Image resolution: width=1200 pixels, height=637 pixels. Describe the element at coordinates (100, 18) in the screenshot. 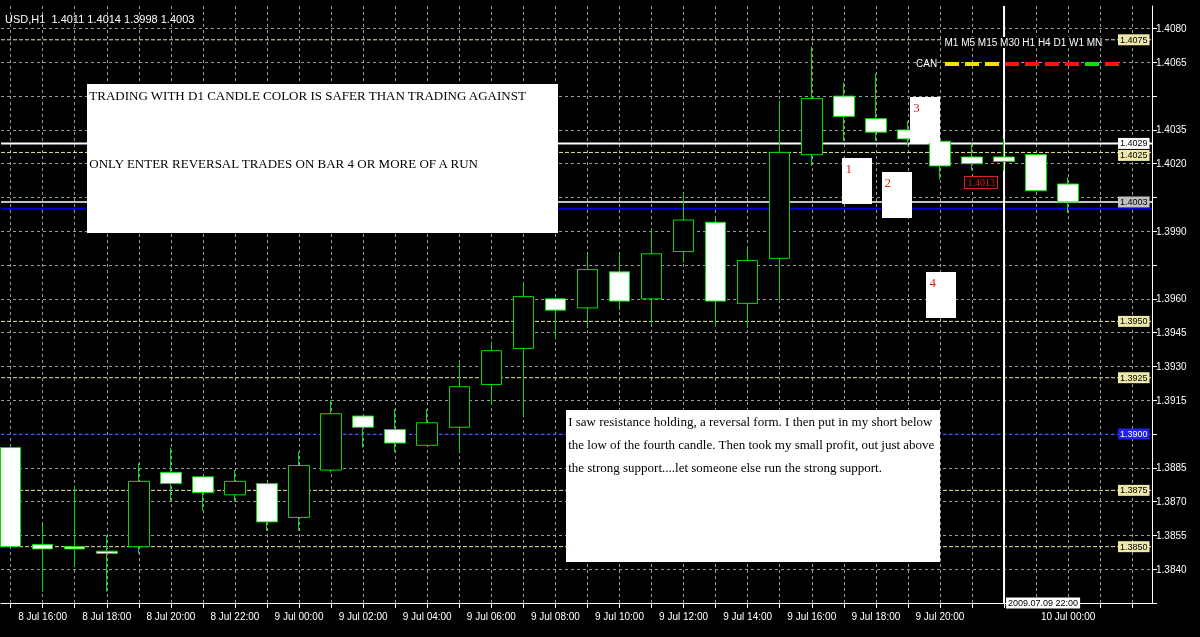

I see `text: USD,H1 1.4011 1.4014 1.3998 1.4003` at that location.